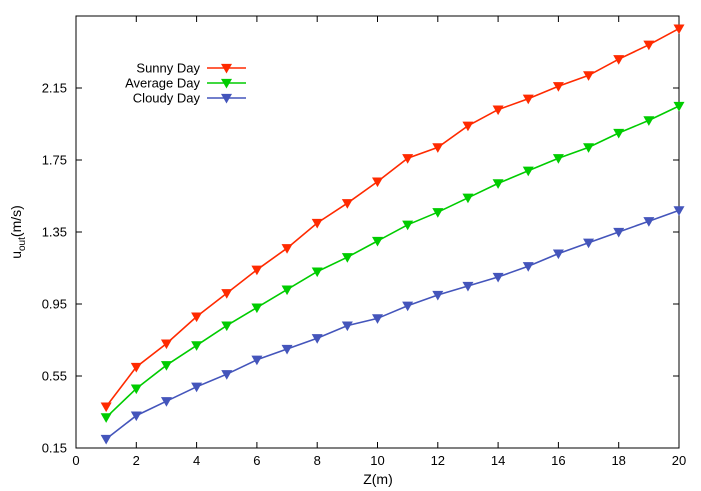 The height and width of the screenshot is (491, 701). Describe the element at coordinates (136, 460) in the screenshot. I see `x-tick-label: 2` at that location.